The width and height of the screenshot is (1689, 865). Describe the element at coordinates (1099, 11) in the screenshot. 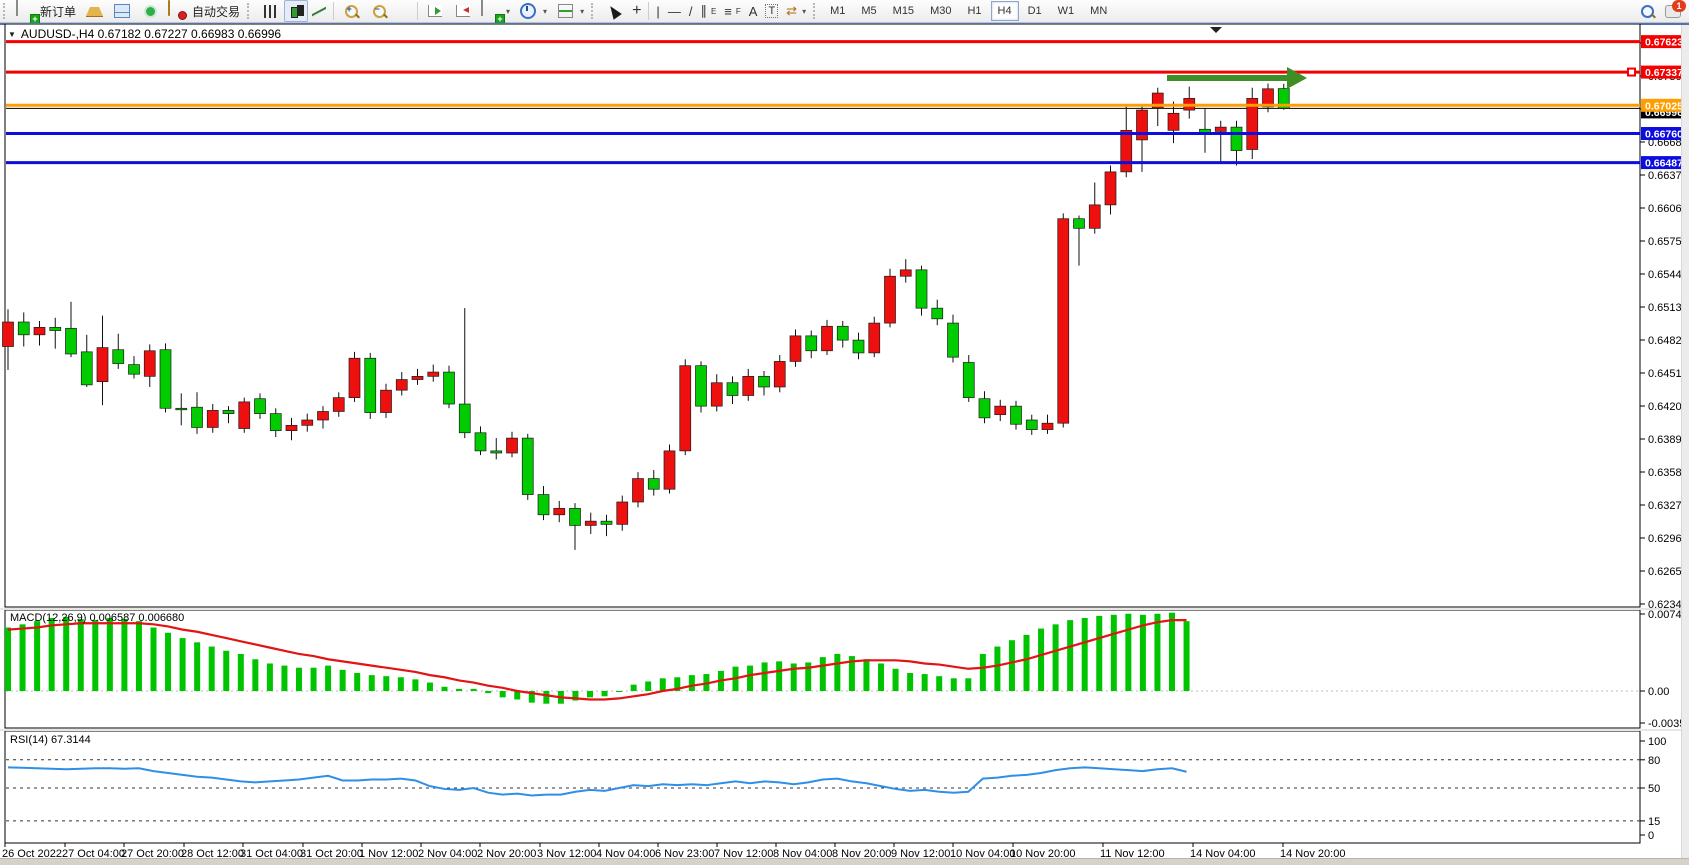

I see `timeframe-button-mn: MN` at that location.